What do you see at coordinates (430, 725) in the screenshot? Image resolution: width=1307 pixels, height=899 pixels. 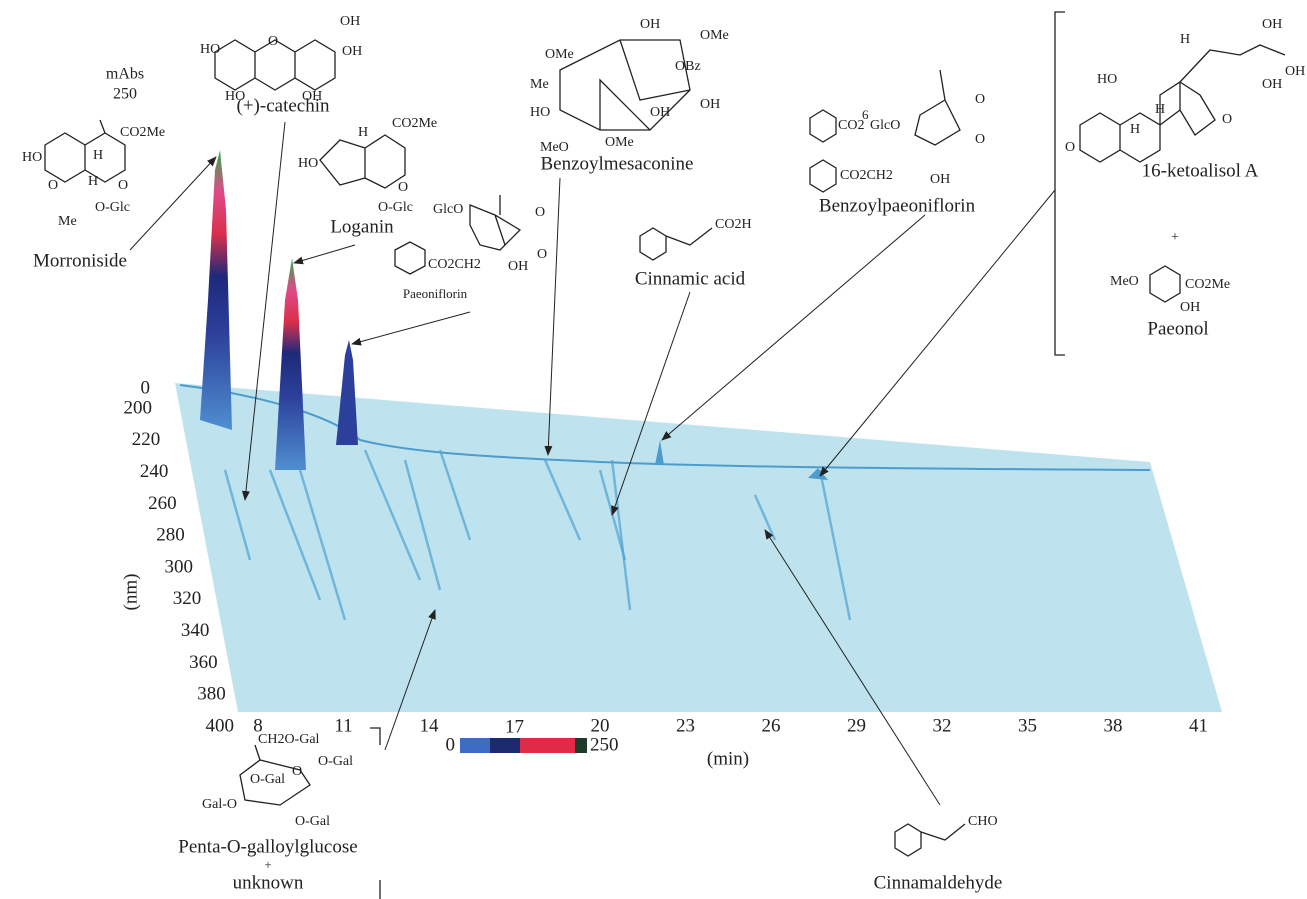 I see `x-tick-label: 14` at bounding box center [430, 725].